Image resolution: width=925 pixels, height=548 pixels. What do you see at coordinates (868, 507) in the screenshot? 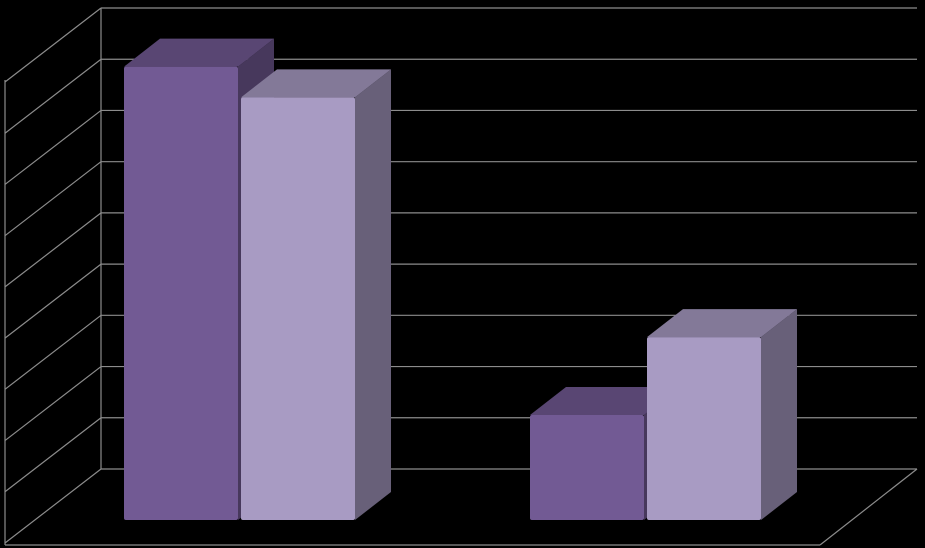
I see `floor-right-edge` at bounding box center [868, 507].